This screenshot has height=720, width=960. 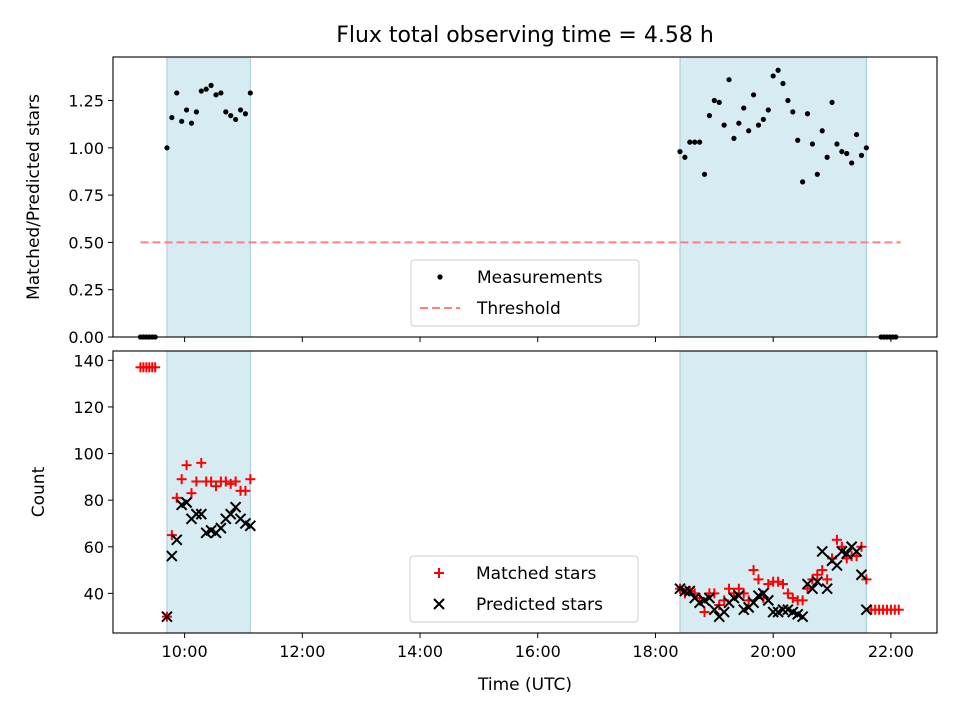 I want to click on bottom-y-tick-label: 40, so click(x=94, y=593).